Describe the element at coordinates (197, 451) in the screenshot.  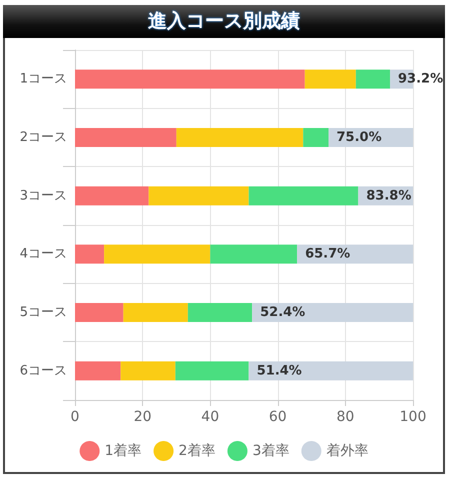
I see `legend-label: 2着率` at that location.